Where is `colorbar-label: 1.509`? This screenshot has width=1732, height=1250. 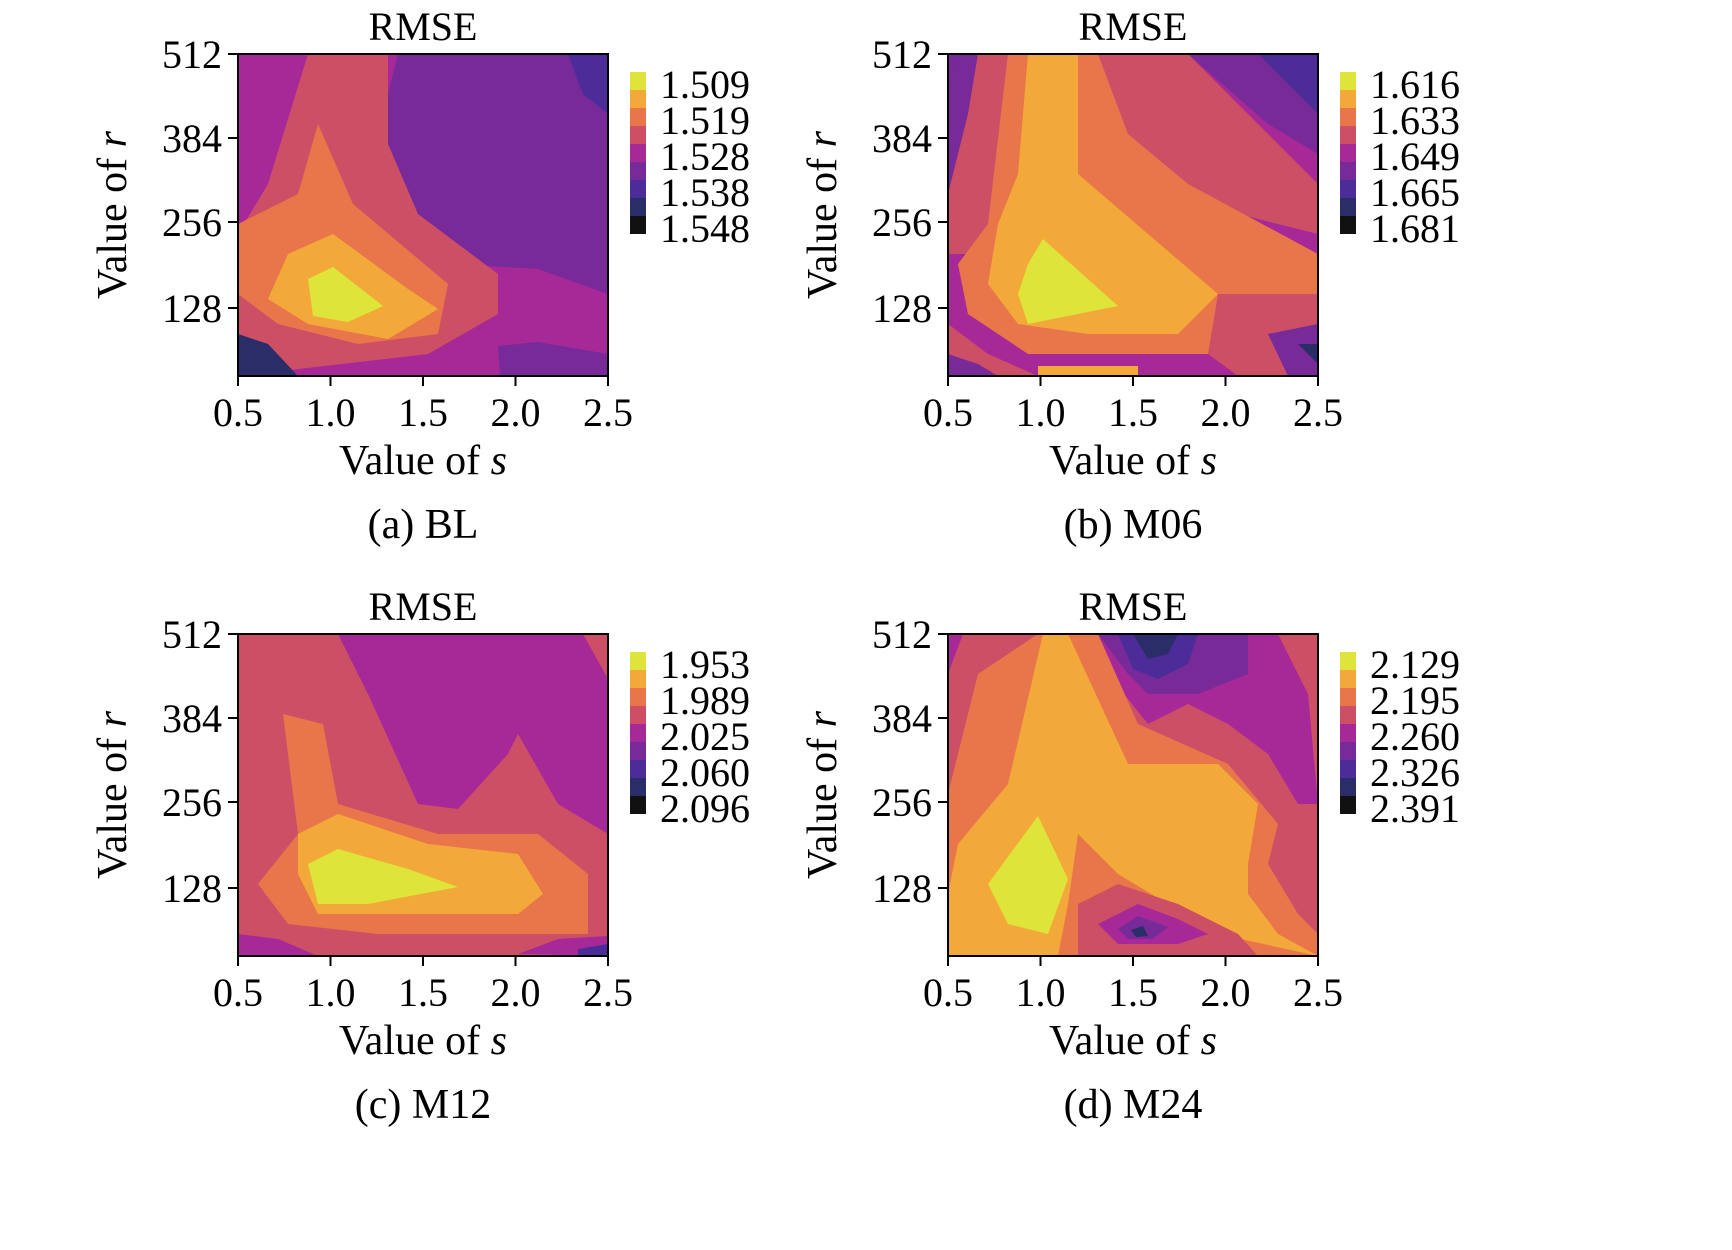 colorbar-label: 1.509 is located at coordinates (705, 84).